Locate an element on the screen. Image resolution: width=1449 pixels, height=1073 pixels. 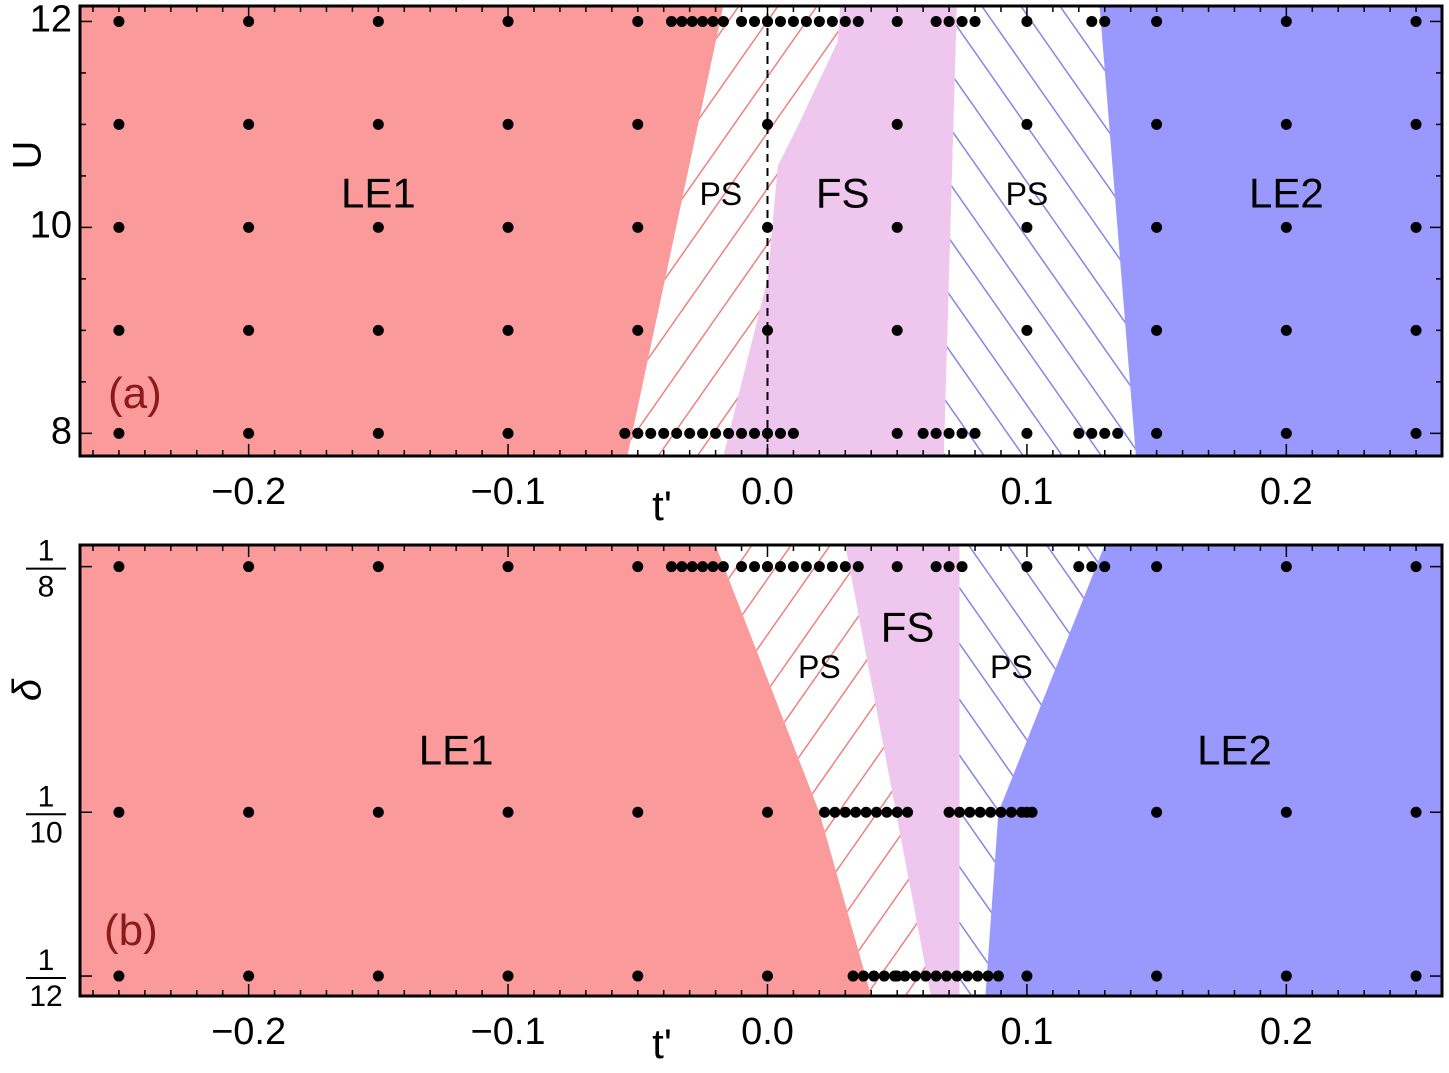
region-le2-solid is located at coordinates (1270, 231).